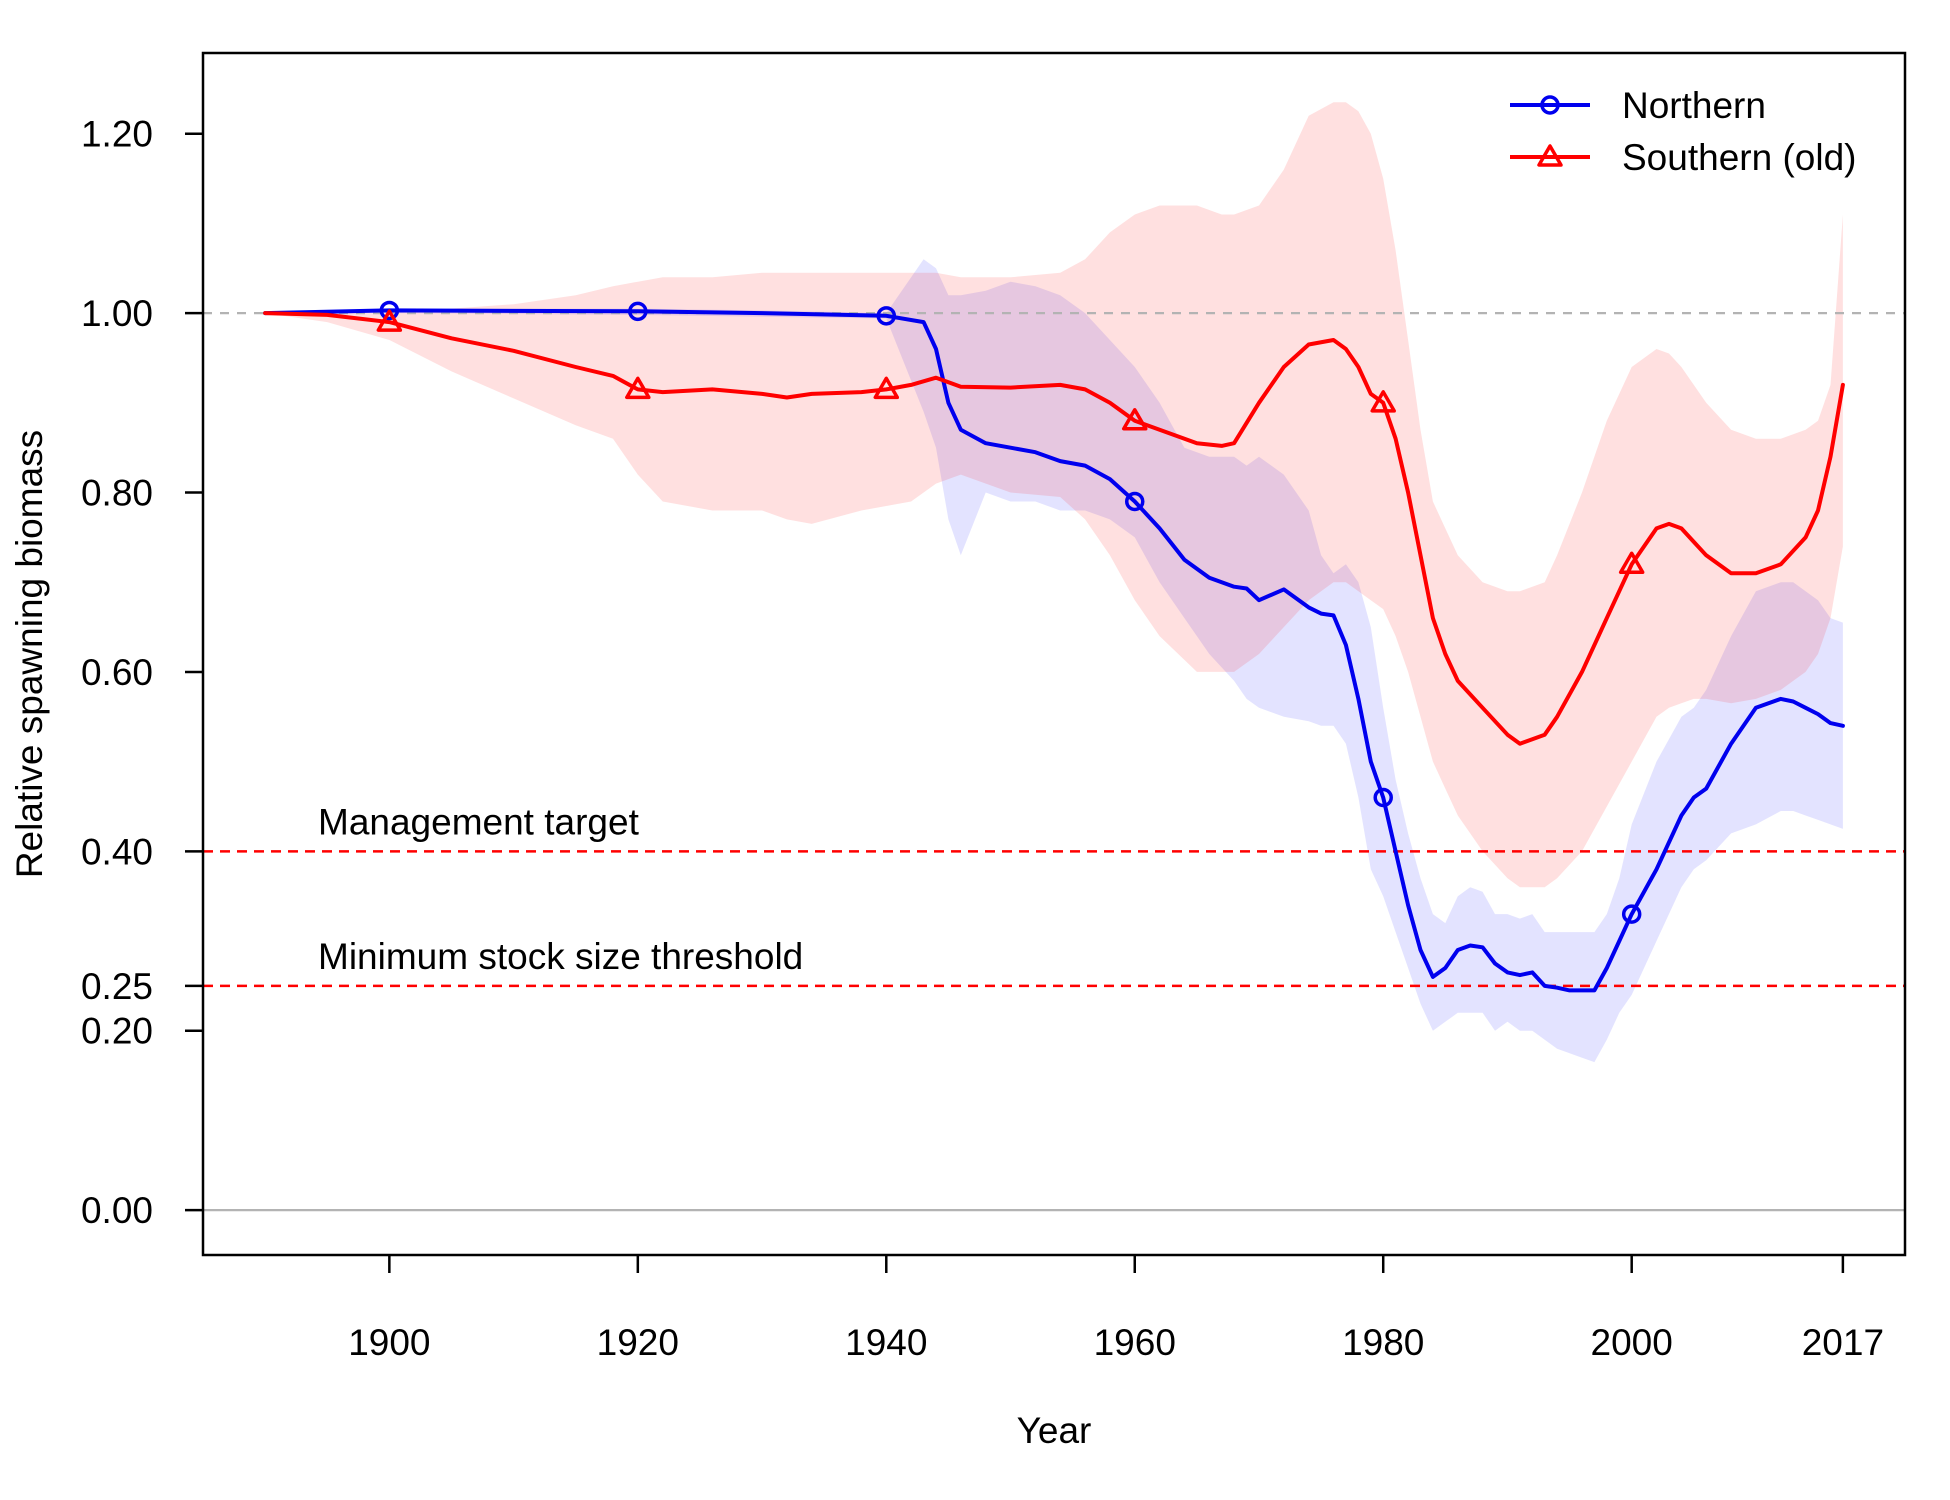 The height and width of the screenshot is (1500, 1950). What do you see at coordinates (1135, 1342) in the screenshot?
I see `x-tick-label-3: 1960` at bounding box center [1135, 1342].